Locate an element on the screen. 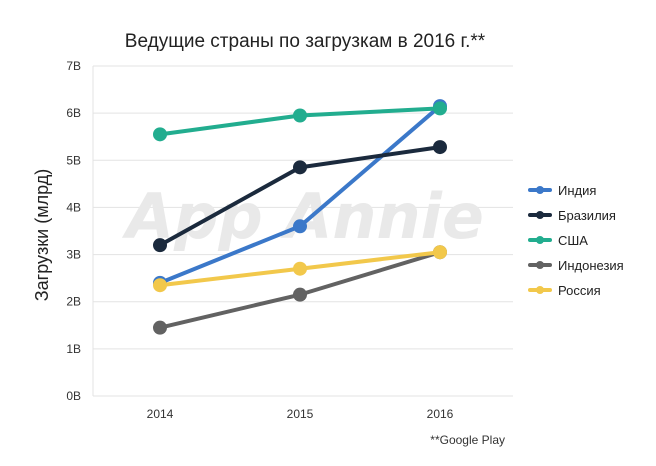 This screenshot has height=466, width=656. legend-item: Россия is located at coordinates (564, 290).